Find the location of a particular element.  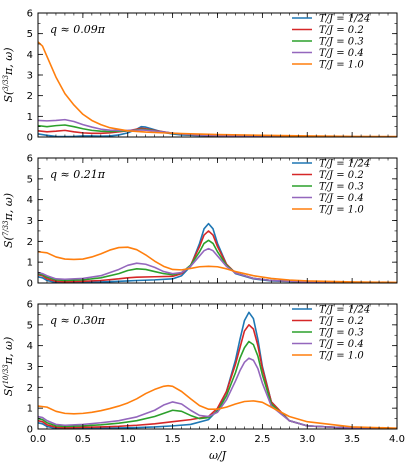

x-tick-label: 0.0 is located at coordinates (38, 439).